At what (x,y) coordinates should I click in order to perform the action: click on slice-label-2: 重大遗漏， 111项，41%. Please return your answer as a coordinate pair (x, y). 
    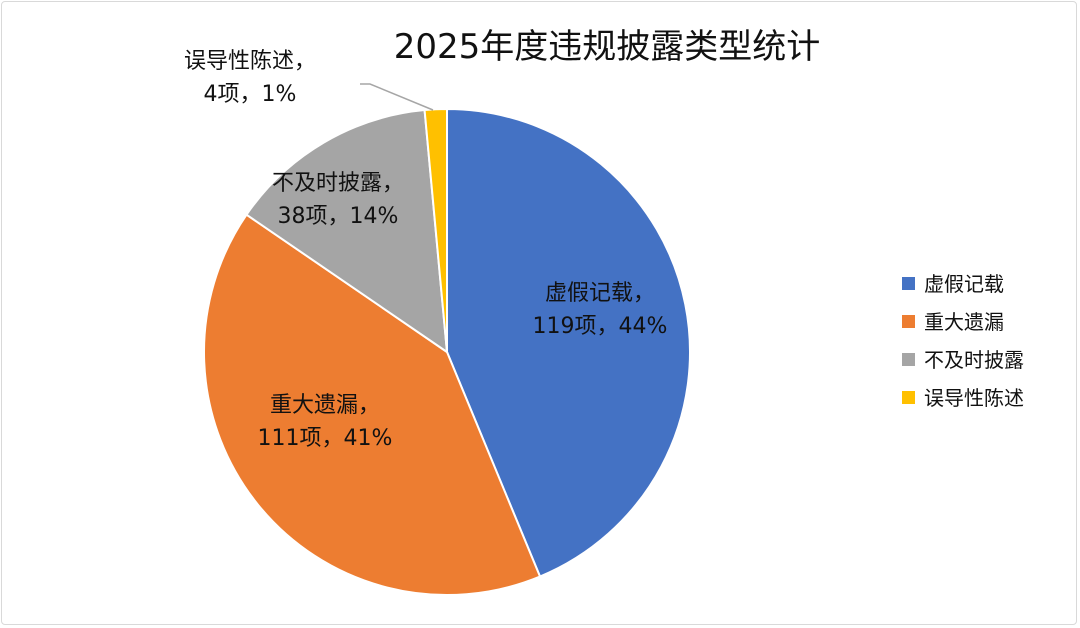
    Looking at the image, I should click on (325, 422).